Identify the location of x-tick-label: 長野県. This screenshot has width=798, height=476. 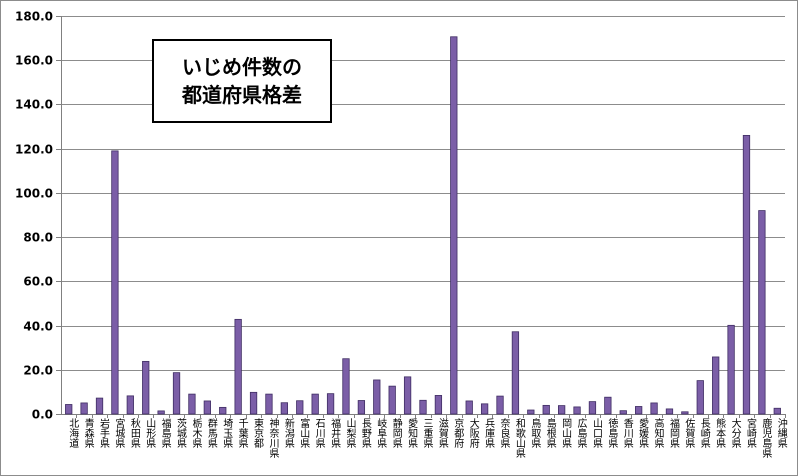
(365, 433).